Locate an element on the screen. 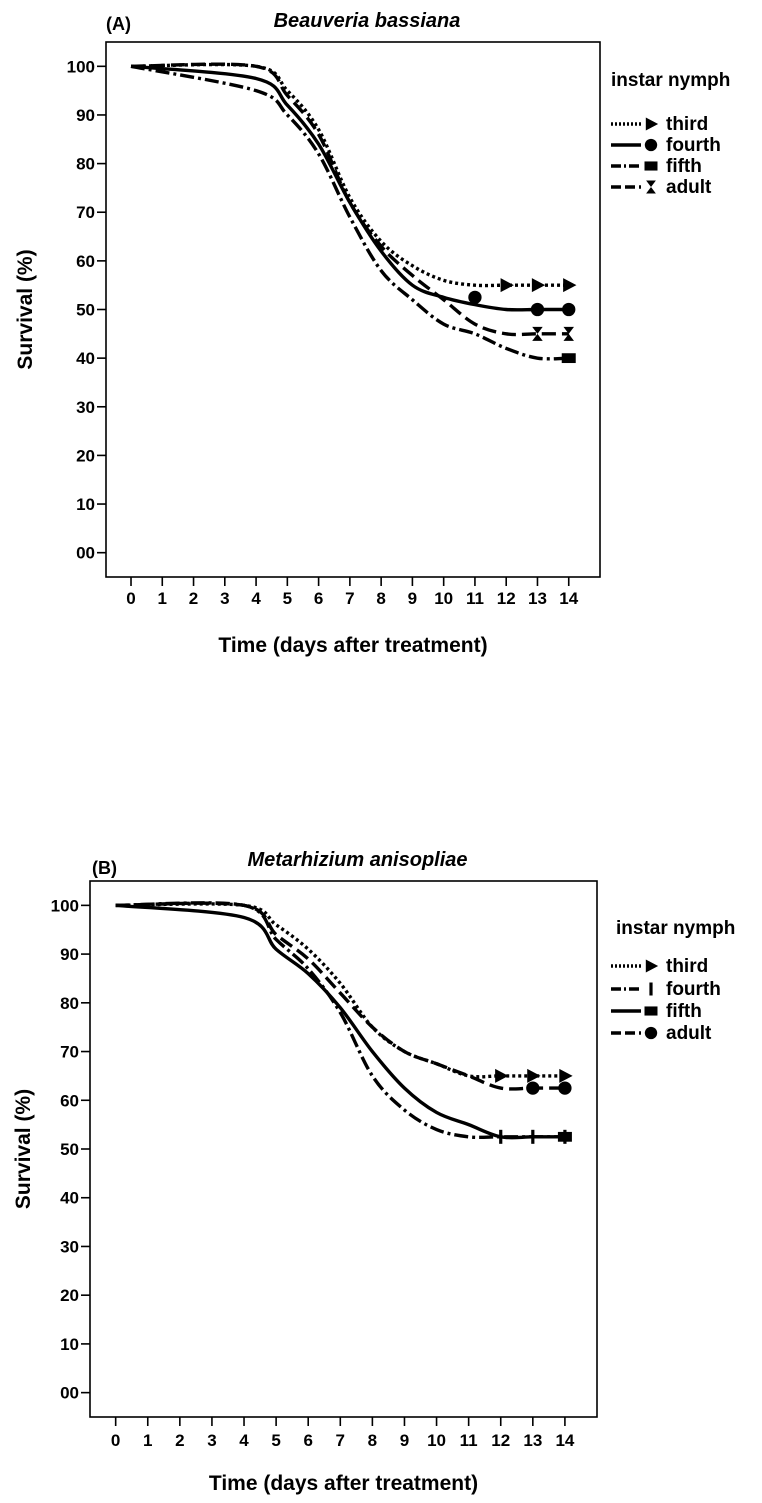  panel-label: (A) is located at coordinates (118, 24).